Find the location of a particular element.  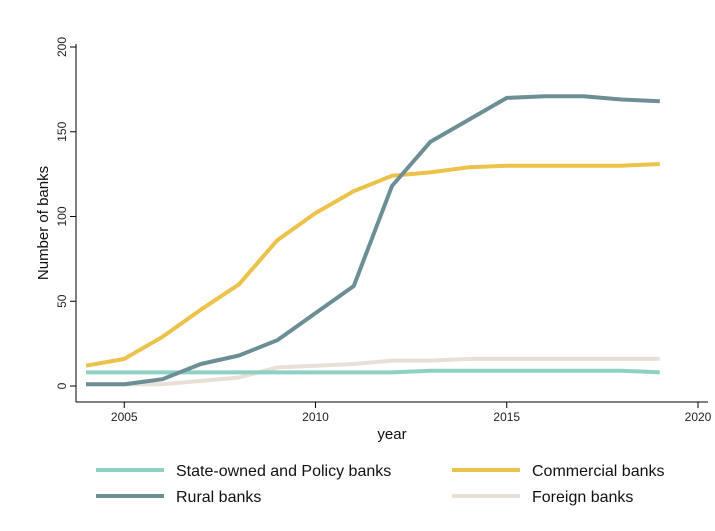

legend-item: Commercial banks is located at coordinates (558, 471).